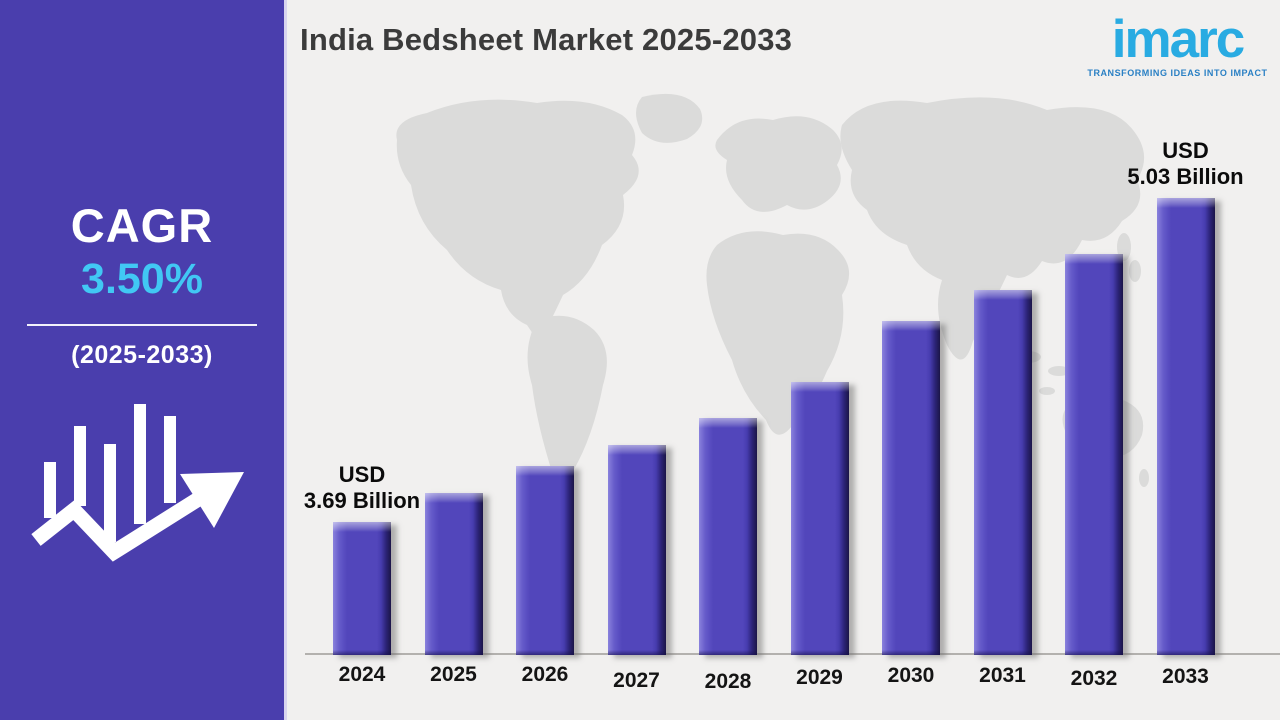  I want to click on value-label-2024: USD 3.69 Billion, so click(362, 488).